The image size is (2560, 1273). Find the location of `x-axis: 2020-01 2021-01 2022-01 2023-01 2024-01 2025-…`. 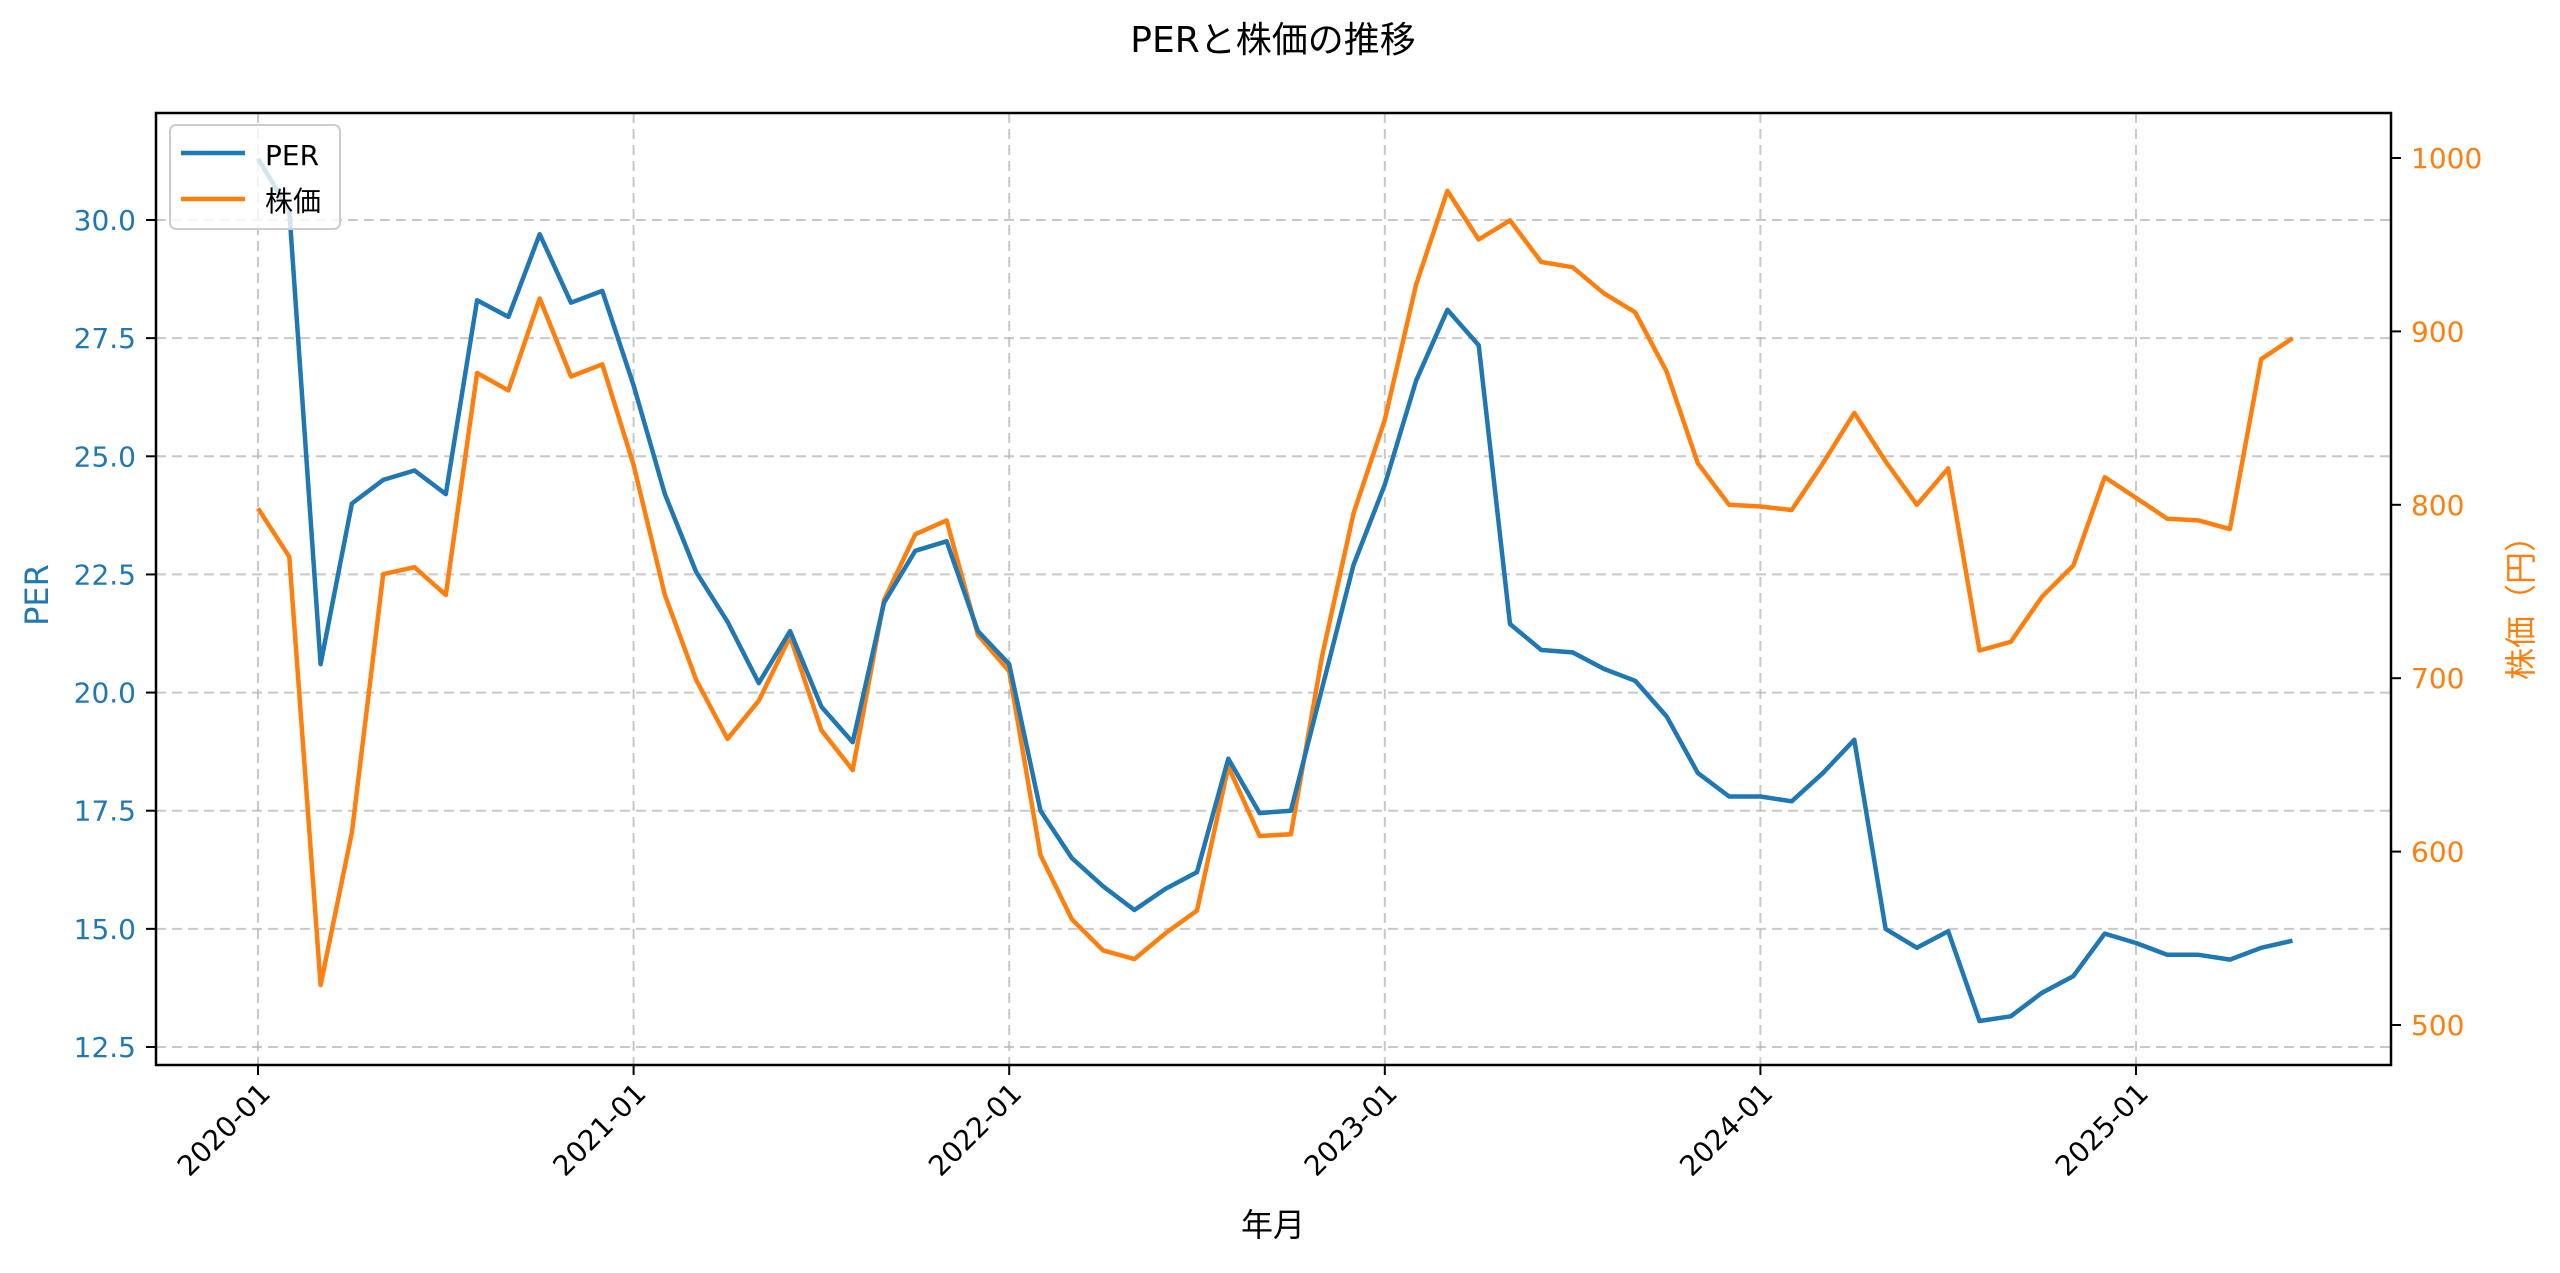

x-axis: 2020-01 2021-01 2022-01 2023-01 2024-01 2025-… is located at coordinates (1163, 1124).